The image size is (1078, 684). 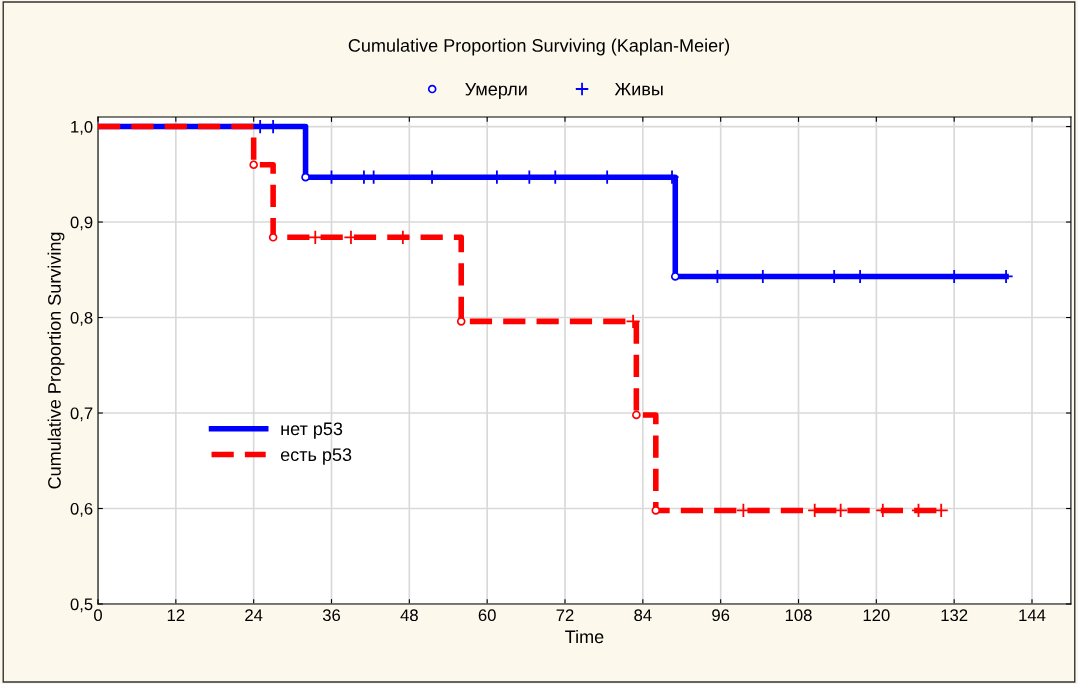 What do you see at coordinates (721, 615) in the screenshot?
I see `x-tick-label: 96` at bounding box center [721, 615].